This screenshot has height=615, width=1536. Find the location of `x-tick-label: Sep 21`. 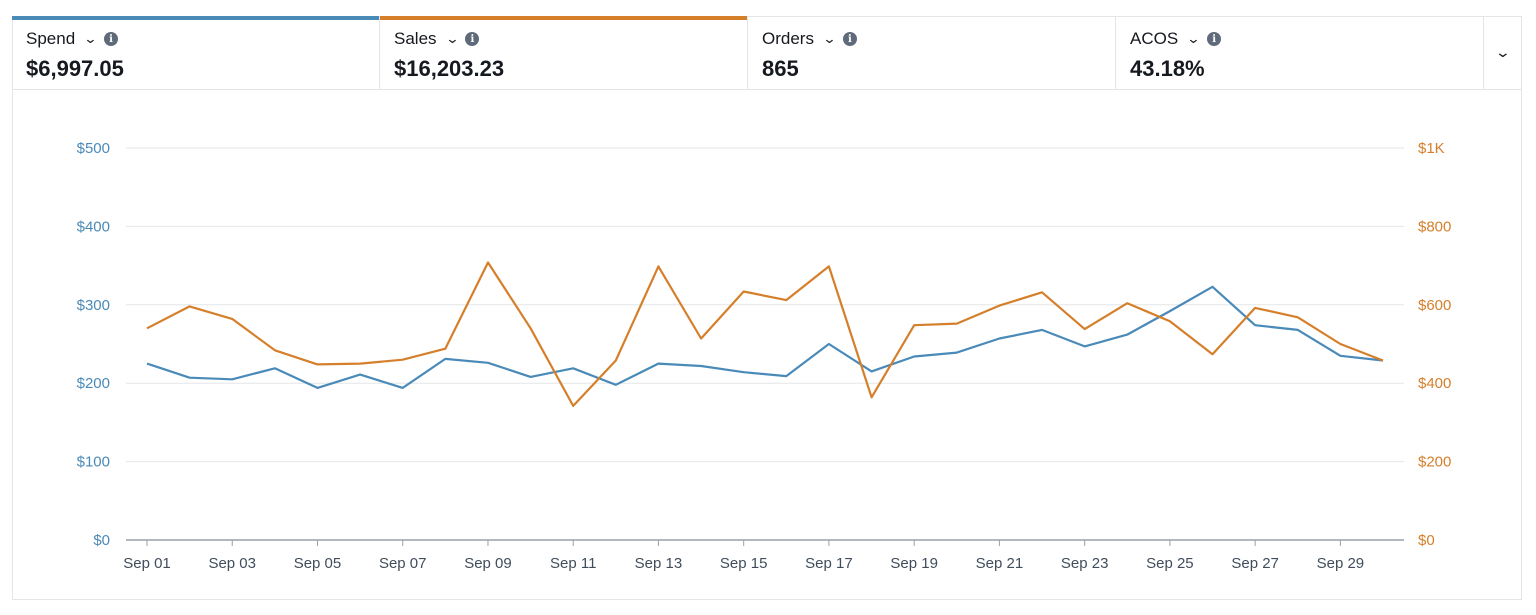

x-tick-label: Sep 21 is located at coordinates (1000, 563).